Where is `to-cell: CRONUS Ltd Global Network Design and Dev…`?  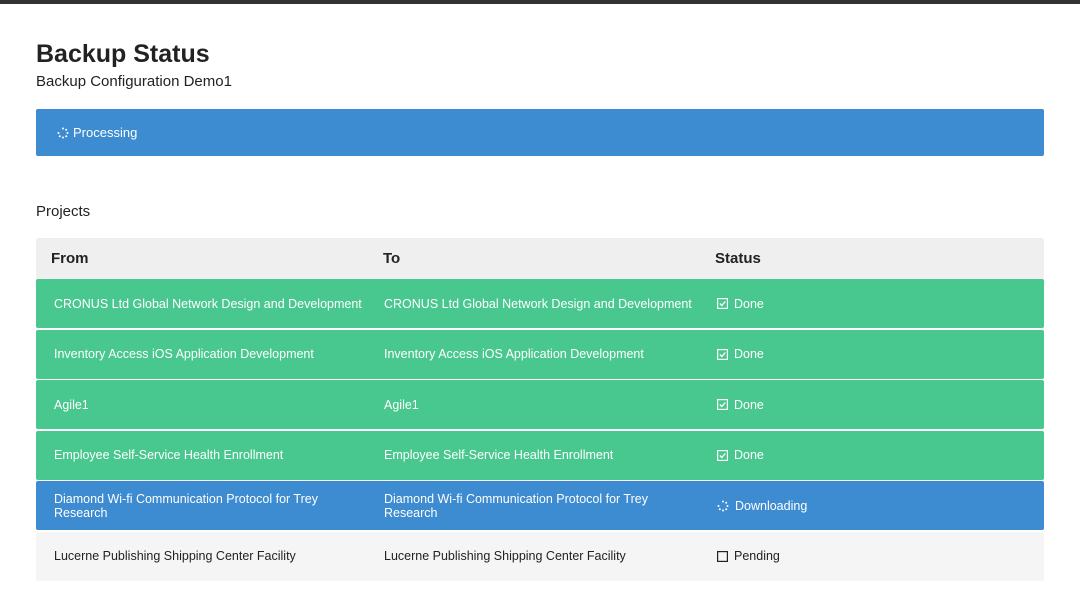
to-cell: CRONUS Ltd Global Network Design and Dev… is located at coordinates (538, 303).